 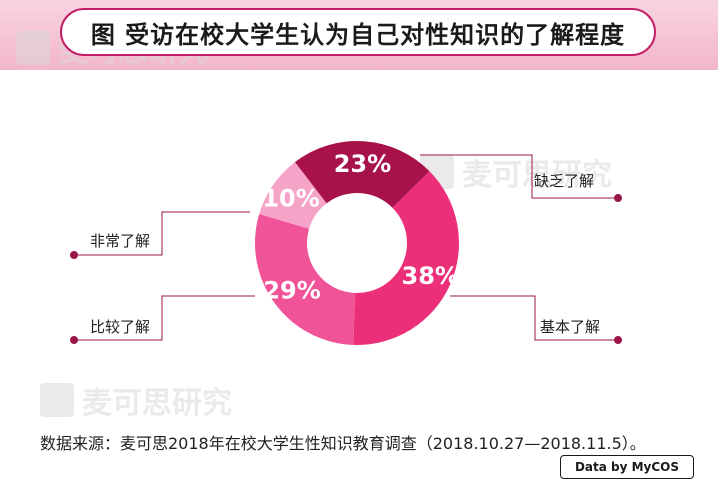 I want to click on data-by-mycos-badge: Data by MyCOS, so click(x=627, y=467).